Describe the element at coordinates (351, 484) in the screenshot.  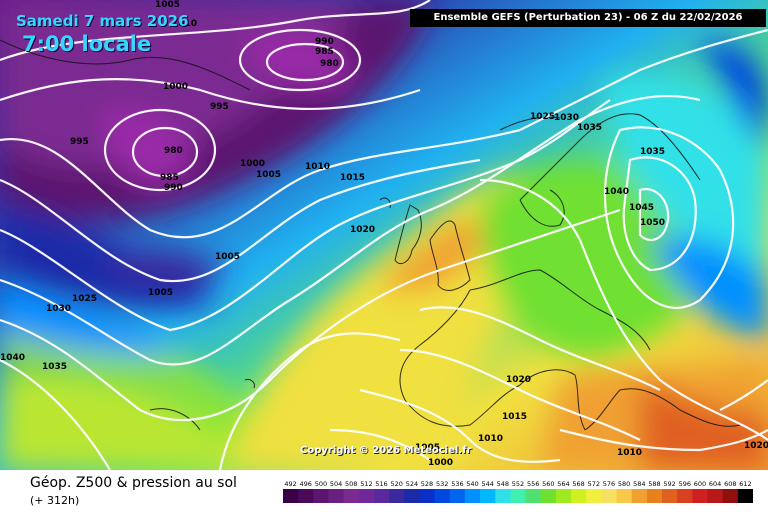
I see `legend-label: 508` at that location.